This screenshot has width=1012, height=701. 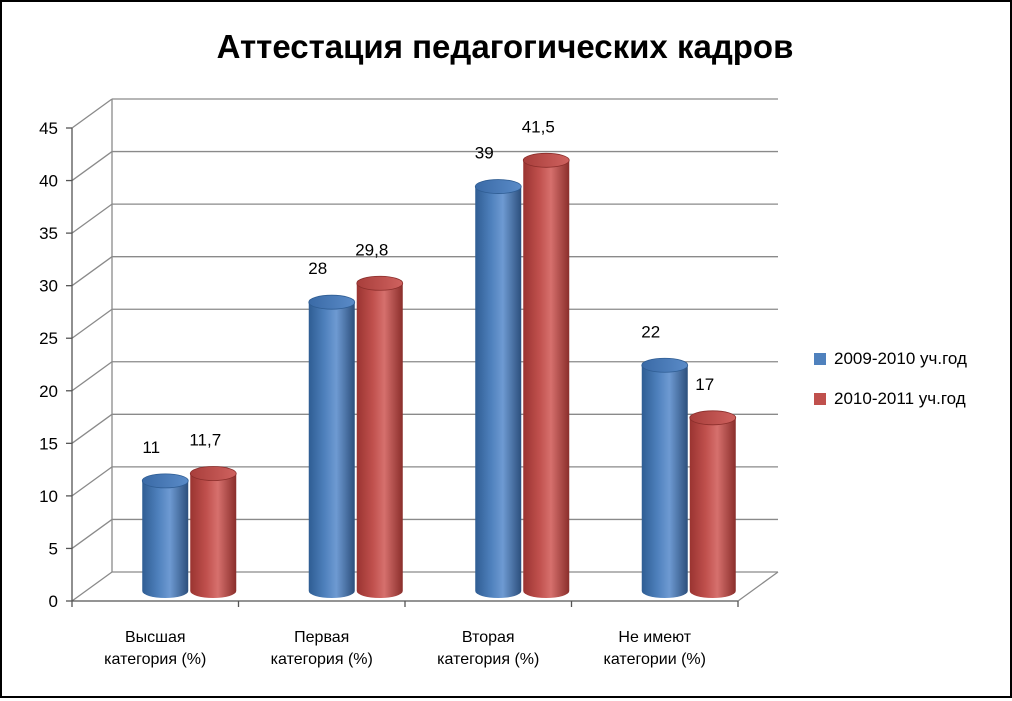 I want to click on data-label: 41,5, so click(x=538, y=126).